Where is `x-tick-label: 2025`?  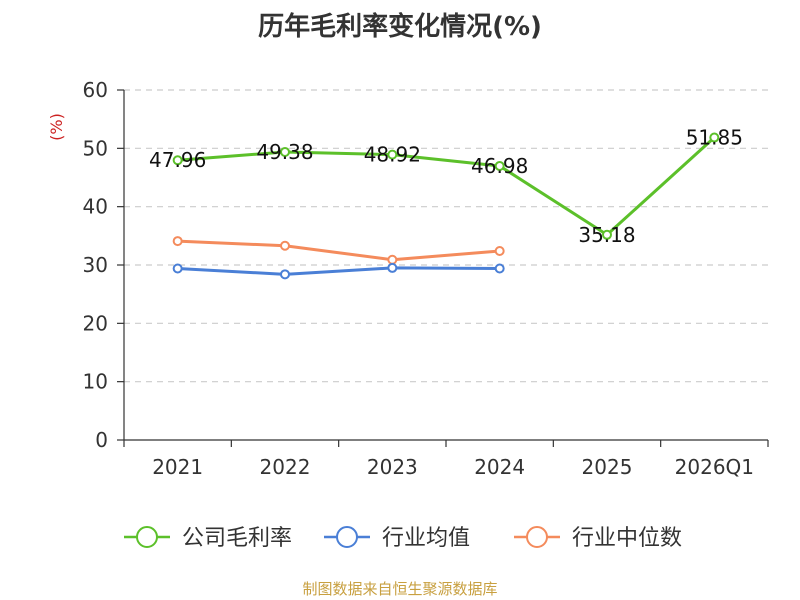 x-tick-label: 2025 is located at coordinates (607, 467).